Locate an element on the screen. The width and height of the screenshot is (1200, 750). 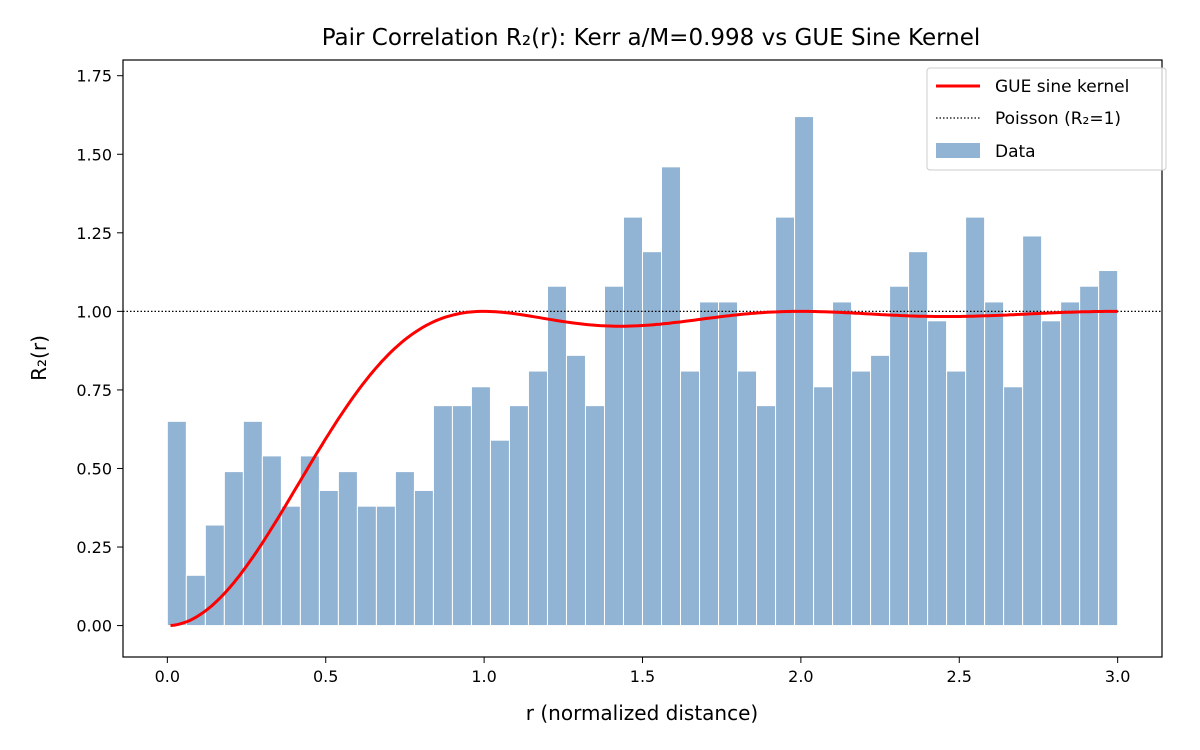
y-axis-label: R₂(r) is located at coordinates (39, 358).